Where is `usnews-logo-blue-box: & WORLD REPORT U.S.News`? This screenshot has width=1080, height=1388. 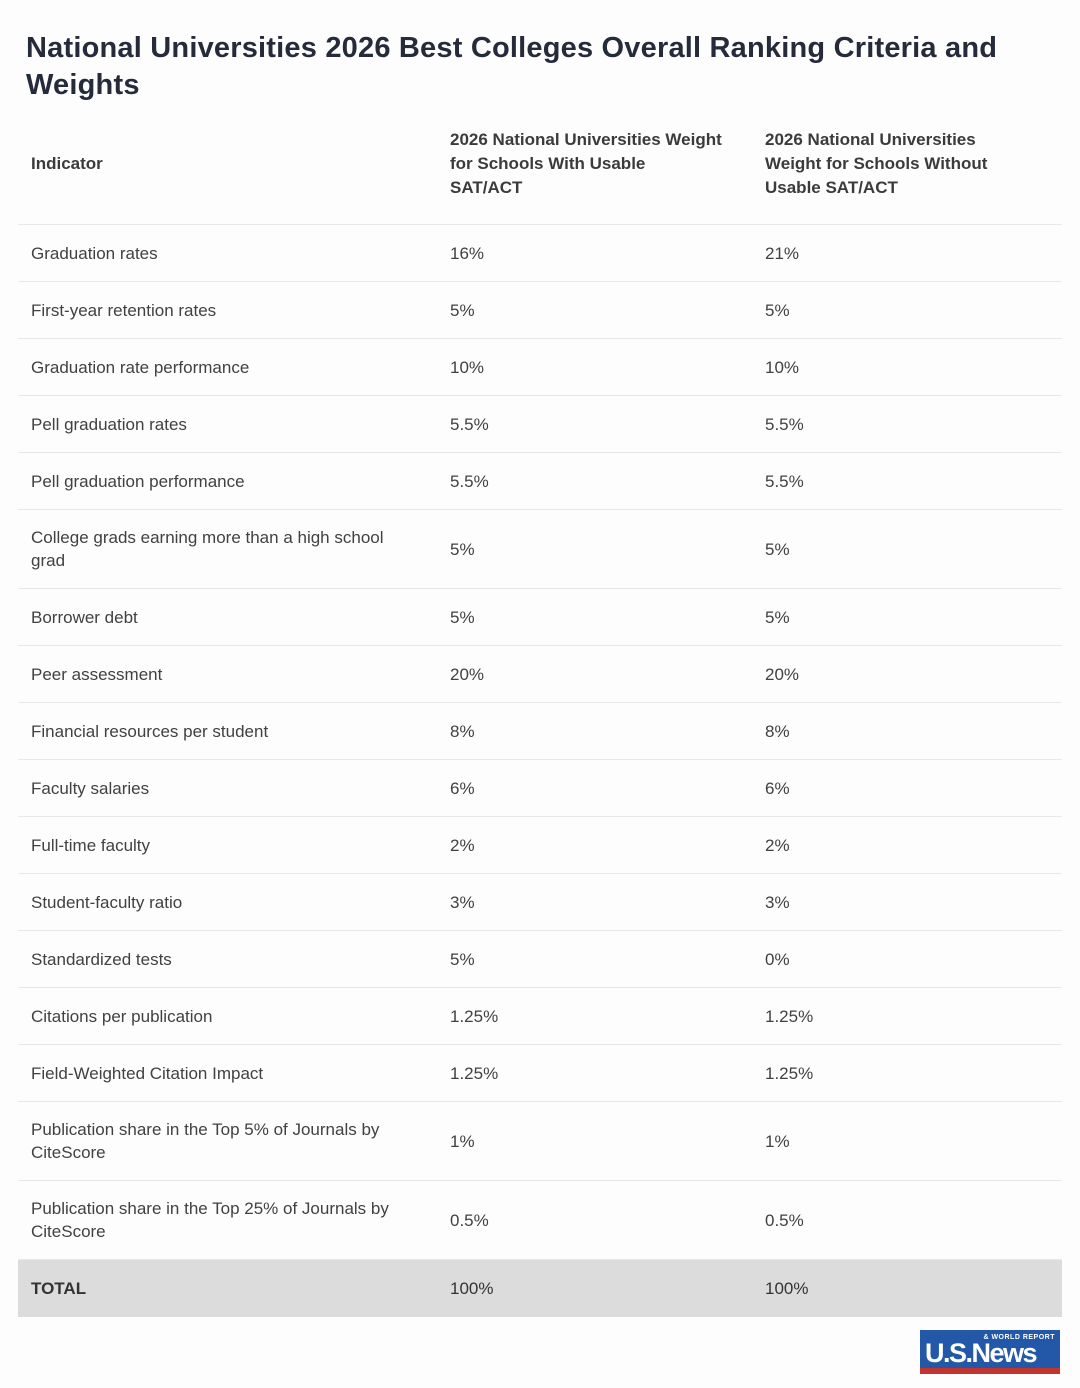
usnews-logo-blue-box: & WORLD REPORT U.S.News is located at coordinates (990, 1349).